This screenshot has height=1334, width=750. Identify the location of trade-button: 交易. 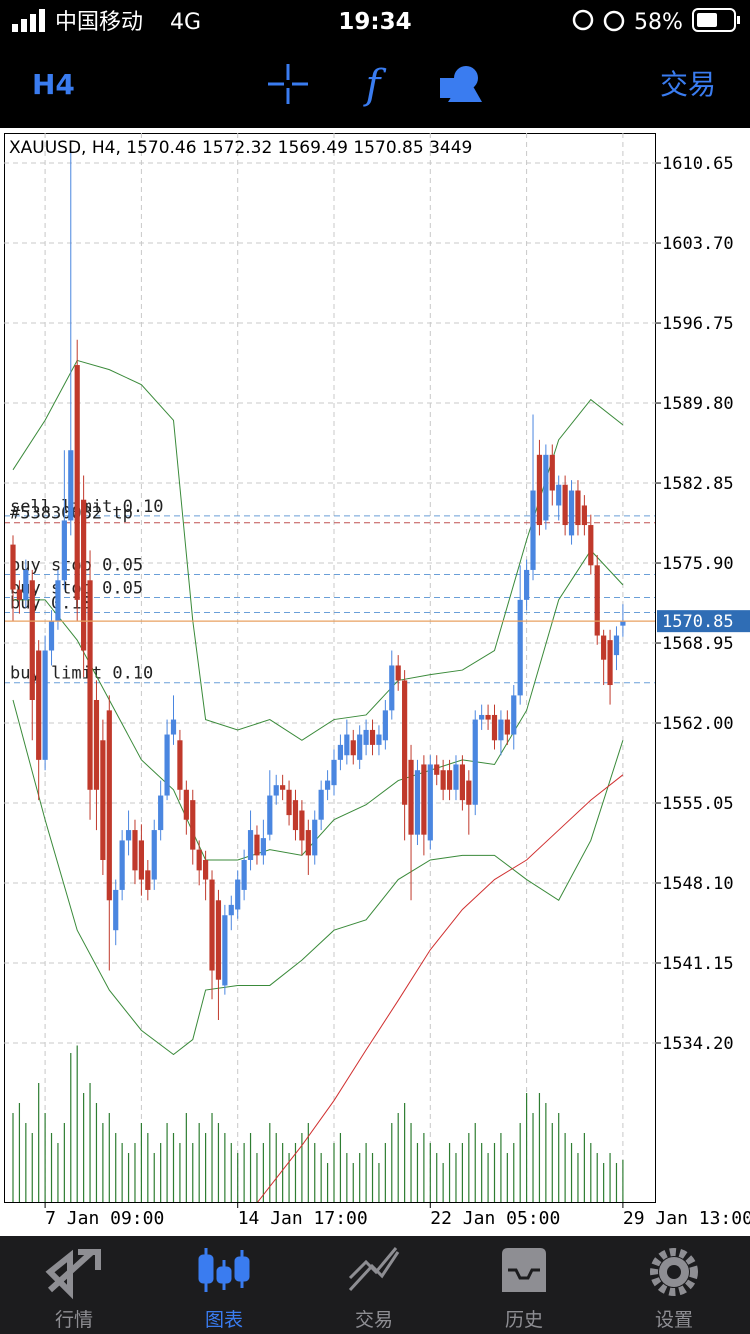
(688, 84).